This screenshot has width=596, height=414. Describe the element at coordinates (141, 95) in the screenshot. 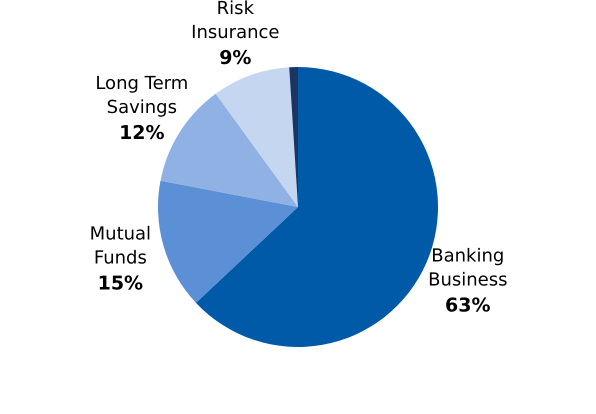

I see `category-label: Long Term Savings` at that location.